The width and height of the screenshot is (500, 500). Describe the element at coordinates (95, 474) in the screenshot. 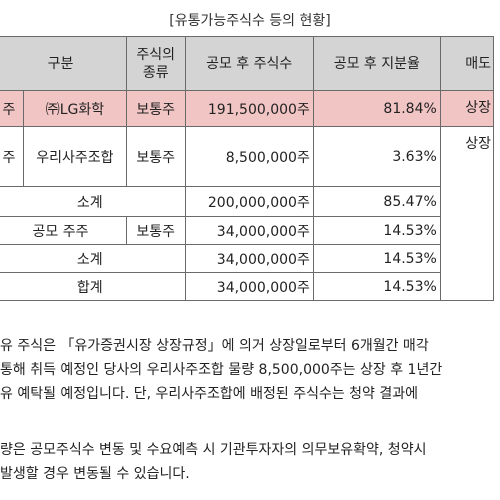

I see `footnote-line: 발생할 경우 변동될 수 있습니다.` at that location.